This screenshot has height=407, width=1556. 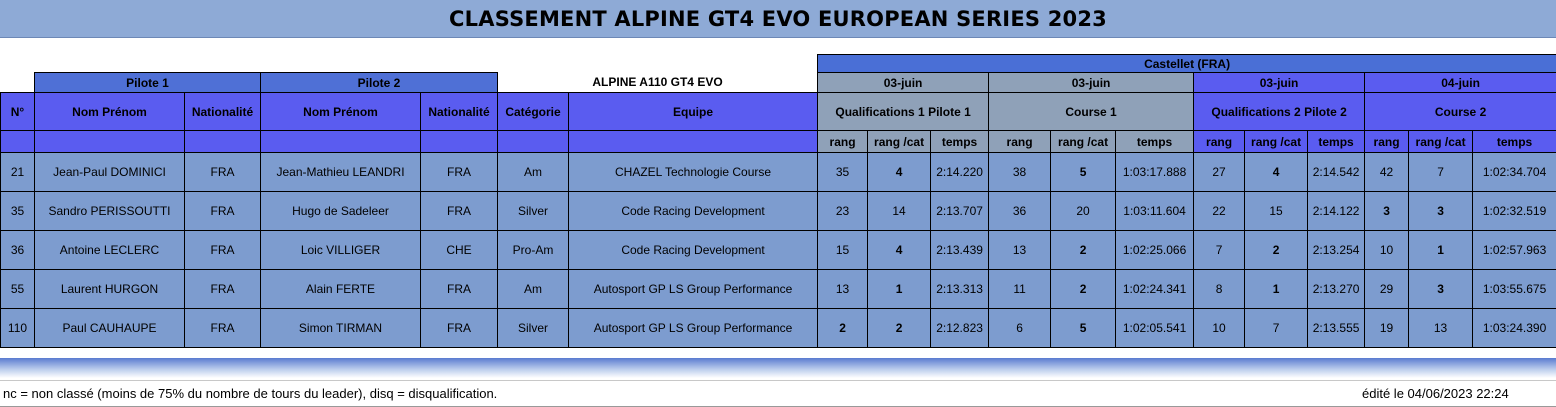 What do you see at coordinates (379, 83) in the screenshot?
I see `pilote2-group: Pilote 2` at bounding box center [379, 83].